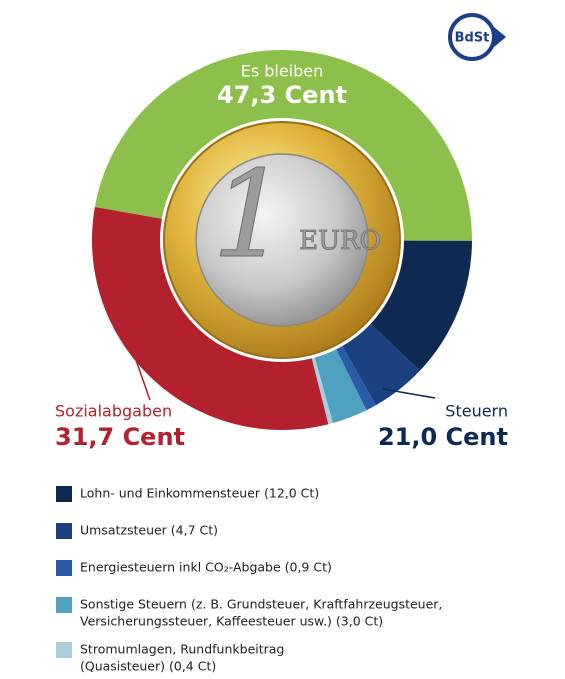  Describe the element at coordinates (113, 411) in the screenshot. I see `slice-name: Sozialabgaben` at that location.